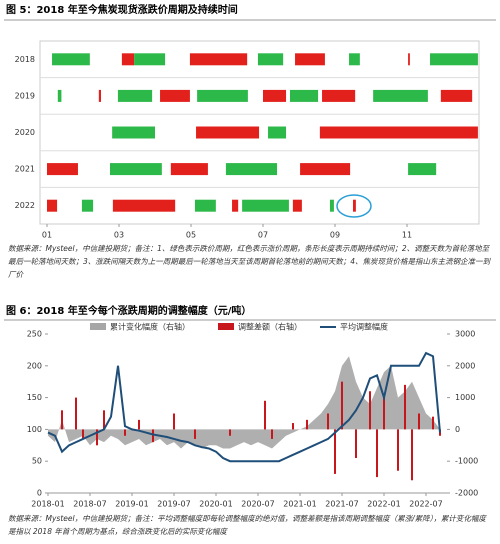 Image resolution: width=500 pixels, height=544 pixels. I want to click on x-tick-label: 11, so click(407, 235).